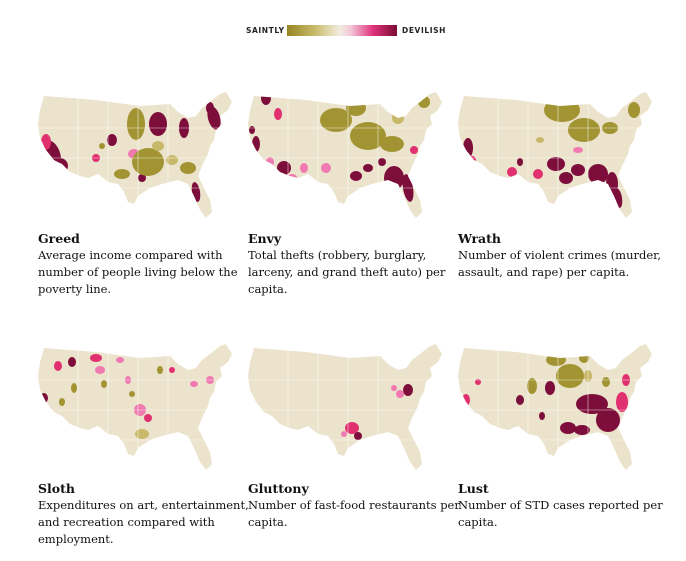 The width and height of the screenshot is (686, 561). I want to click on legend: SAINTLY DEVILISH, so click(343, 31).